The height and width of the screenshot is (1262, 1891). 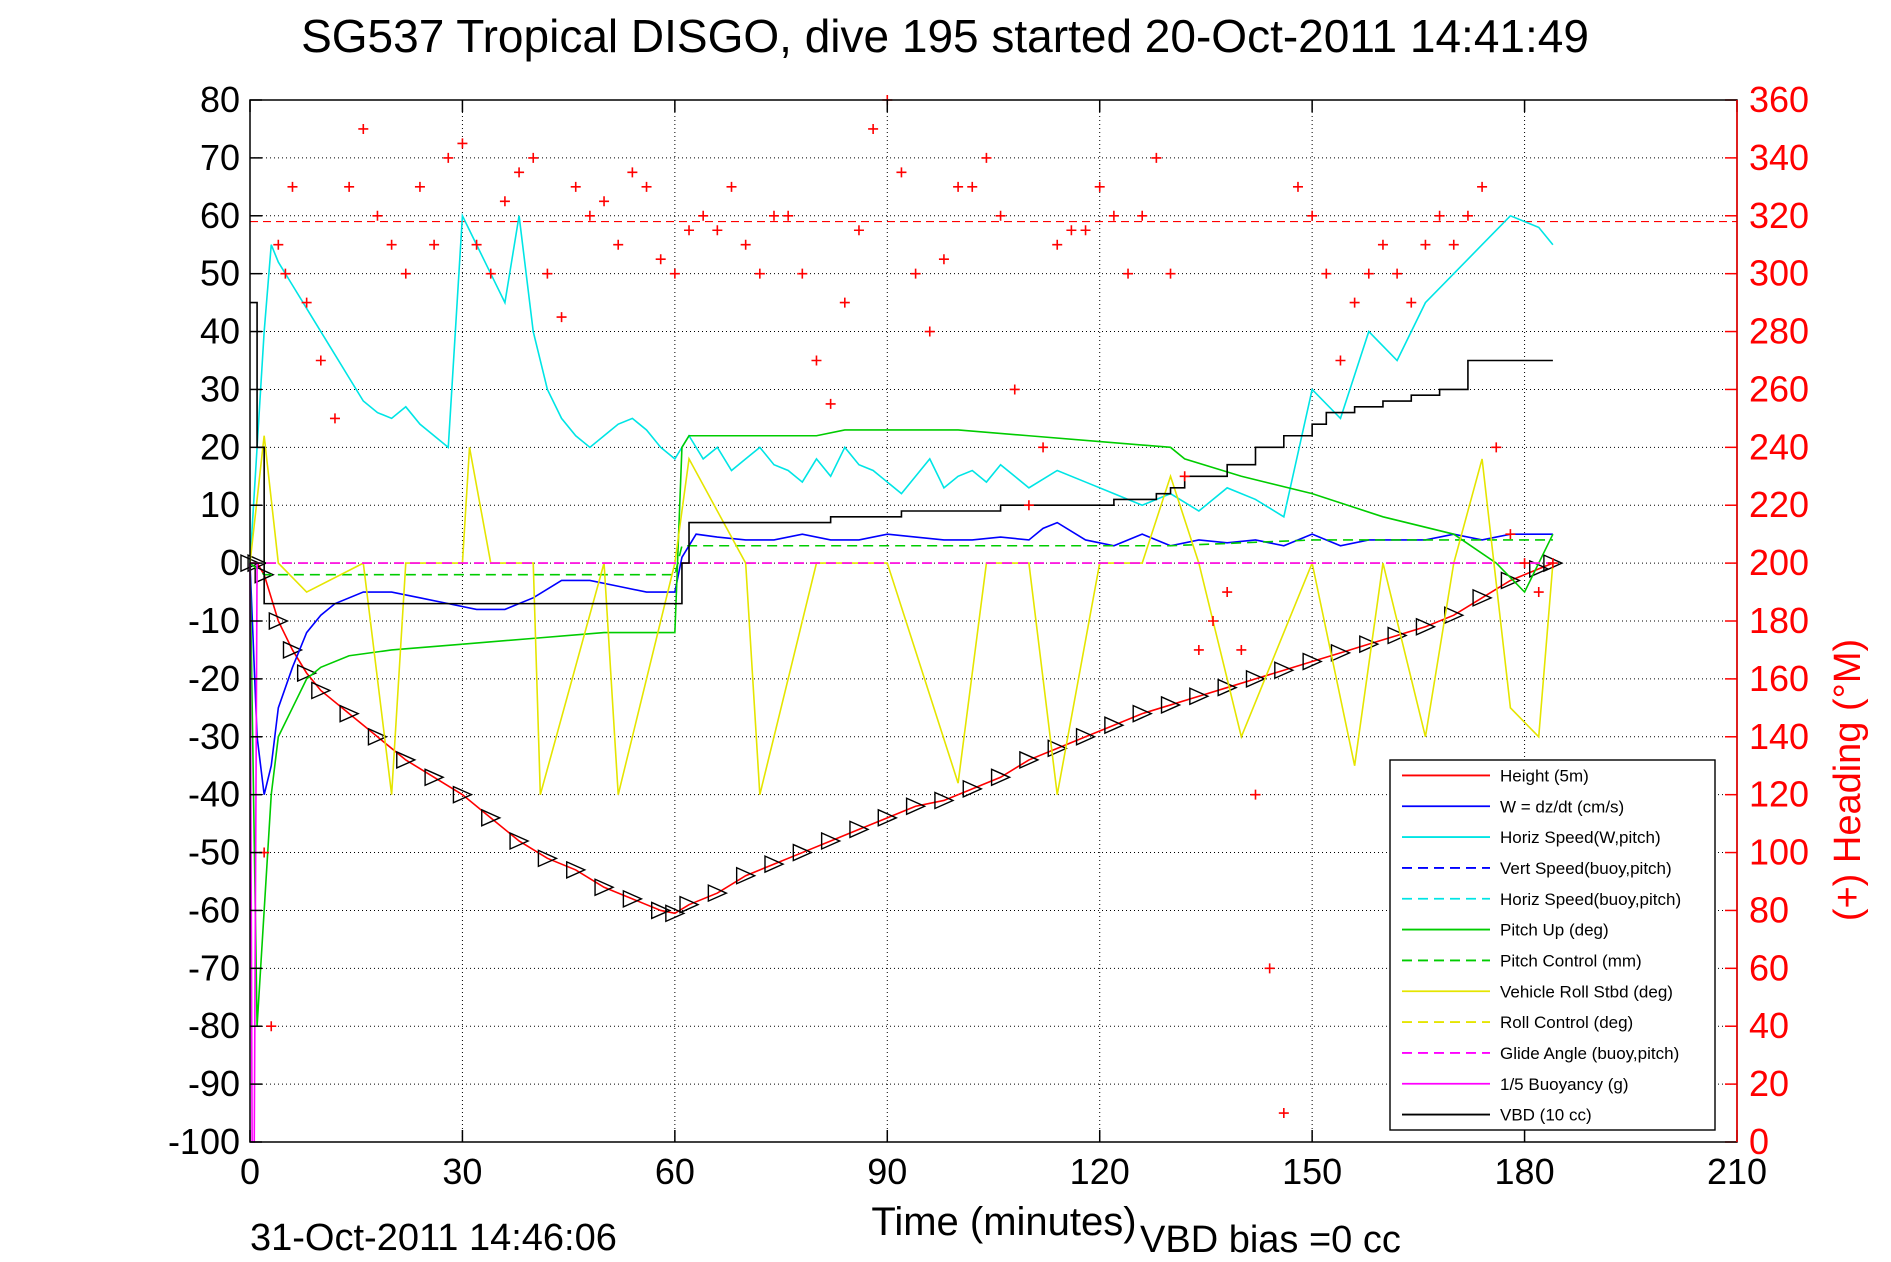 What do you see at coordinates (214, 1083) in the screenshot?
I see `y-tick-label: -90` at bounding box center [214, 1083].